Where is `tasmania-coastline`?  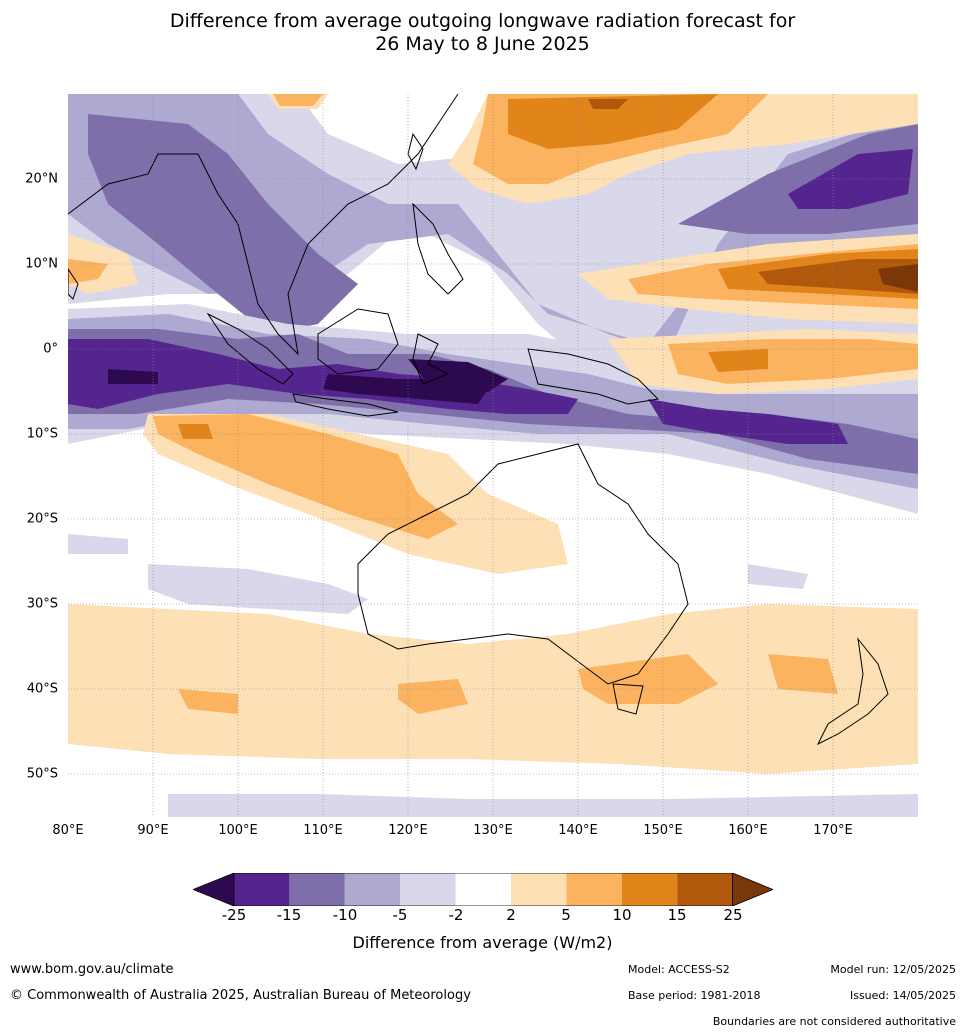
tasmania-coastline is located at coordinates (628, 699).